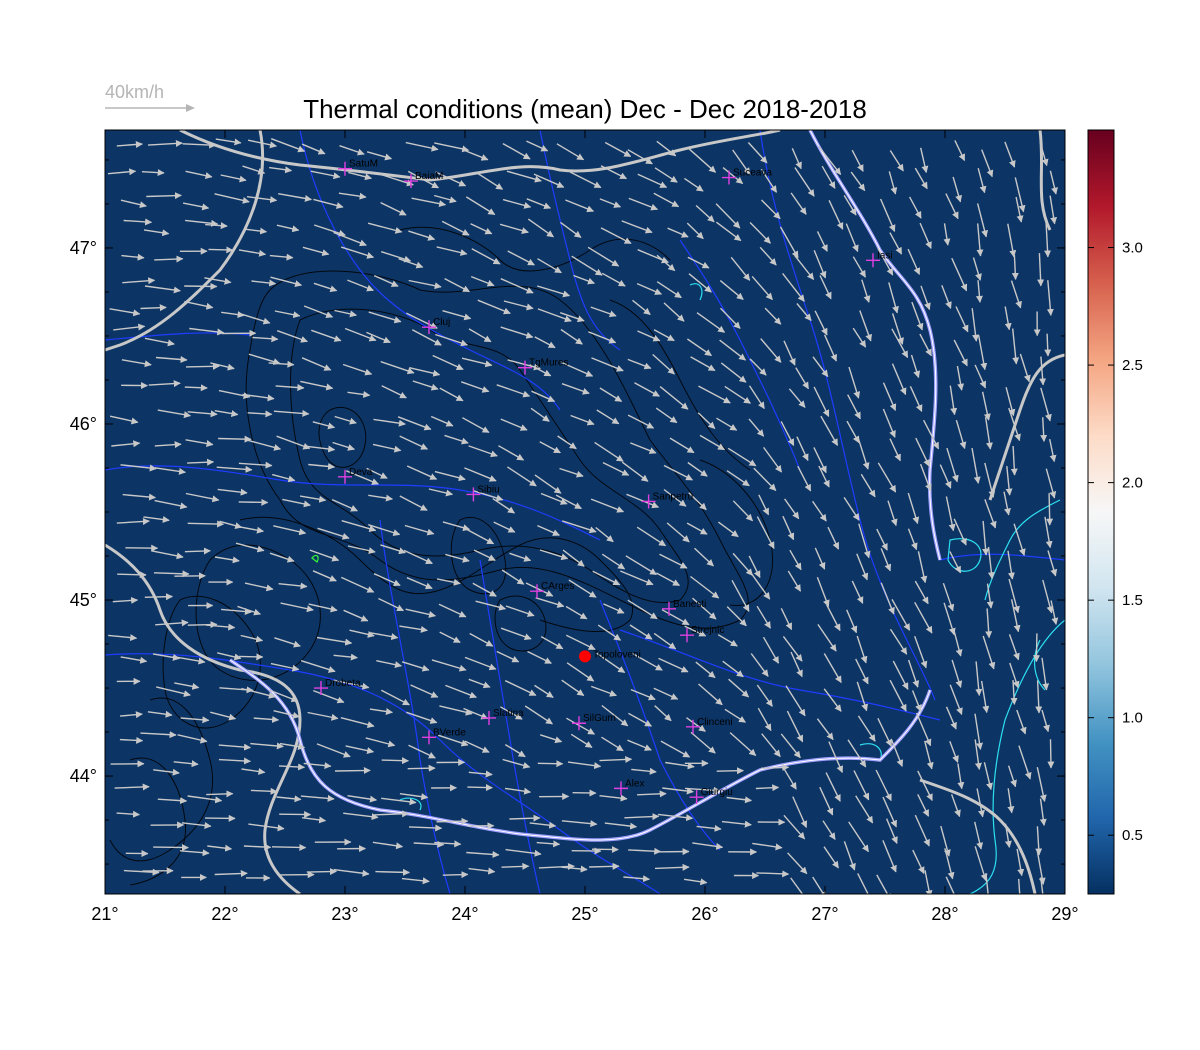 The width and height of the screenshot is (1200, 1050). What do you see at coordinates (584, 914) in the screenshot?
I see `x-tick-label: 25°` at bounding box center [584, 914].